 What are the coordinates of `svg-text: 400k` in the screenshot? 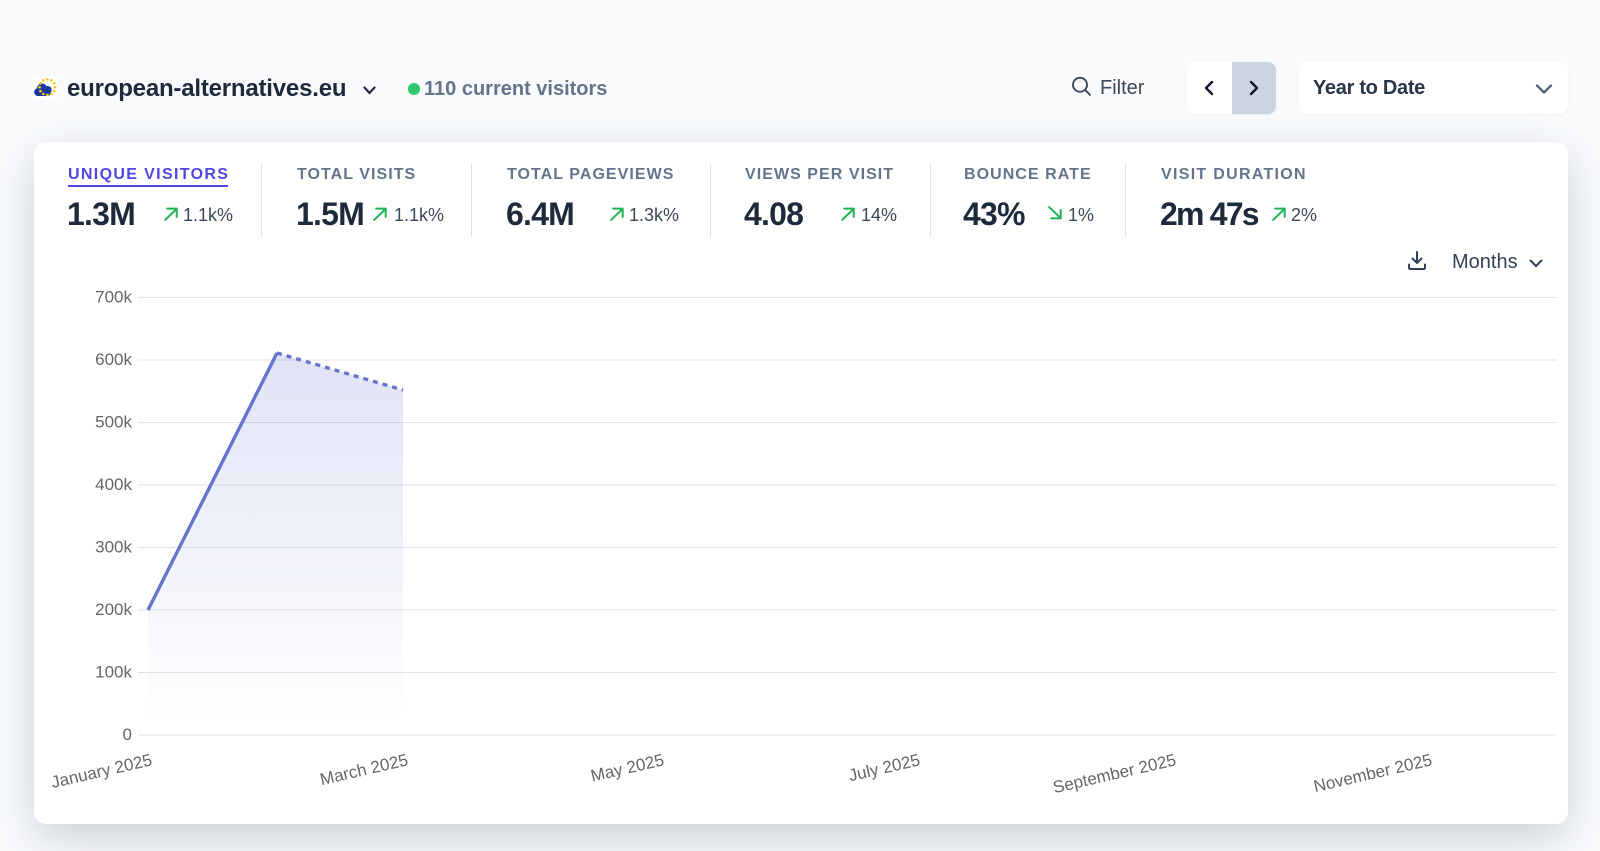 It's located at (113, 484).